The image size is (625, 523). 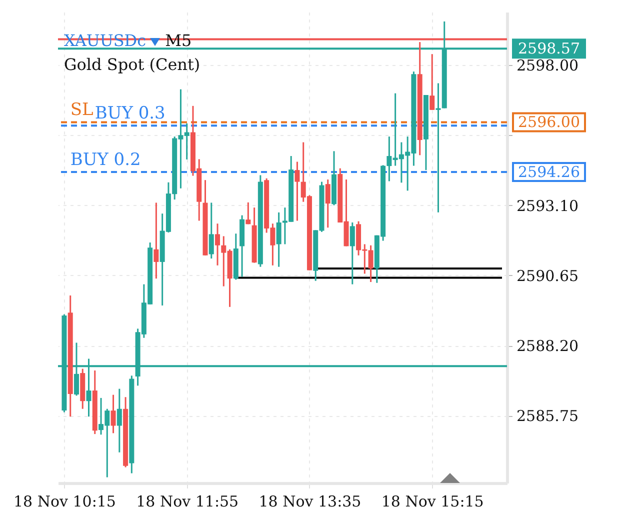 I want to click on text: Gold Spot (Cent), so click(x=132, y=65).